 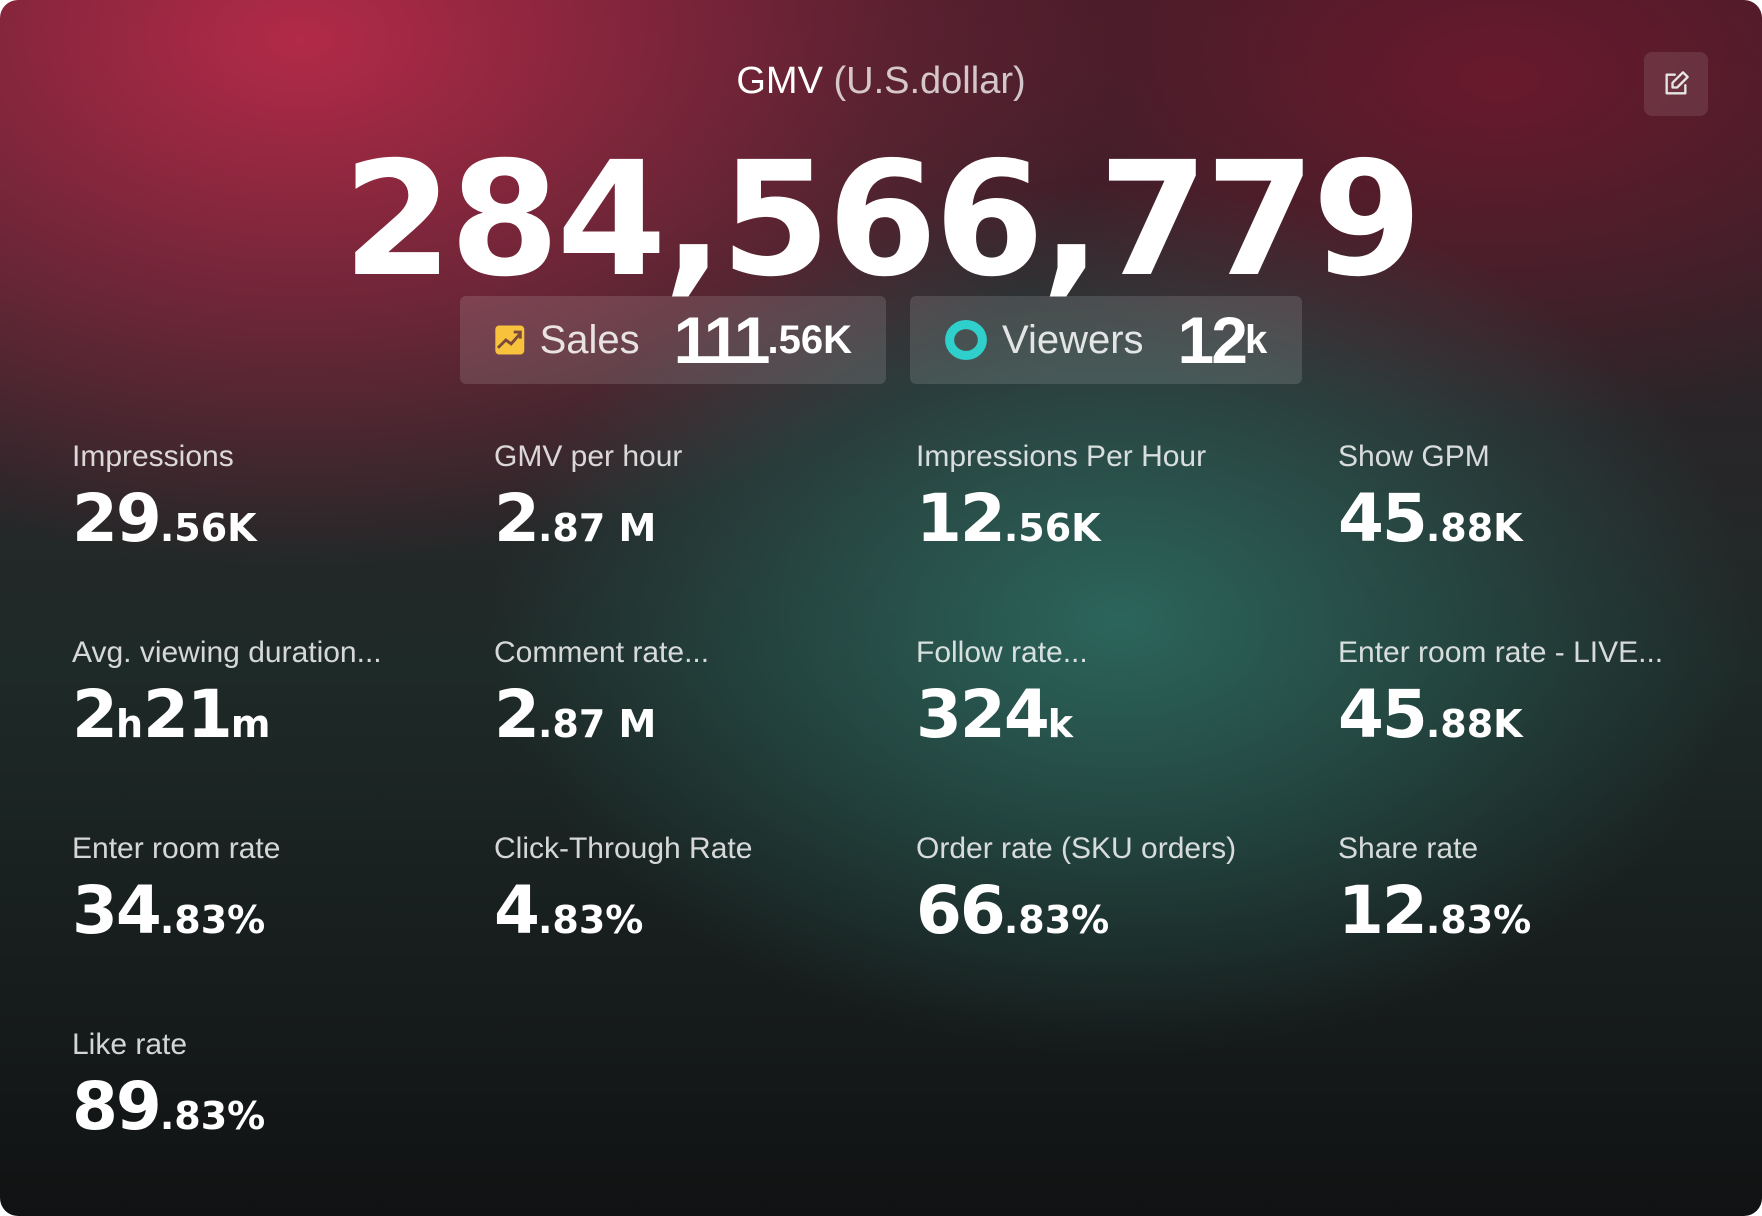 I want to click on metric-item: Comment rate... 2.87 M, so click(x=694, y=694).